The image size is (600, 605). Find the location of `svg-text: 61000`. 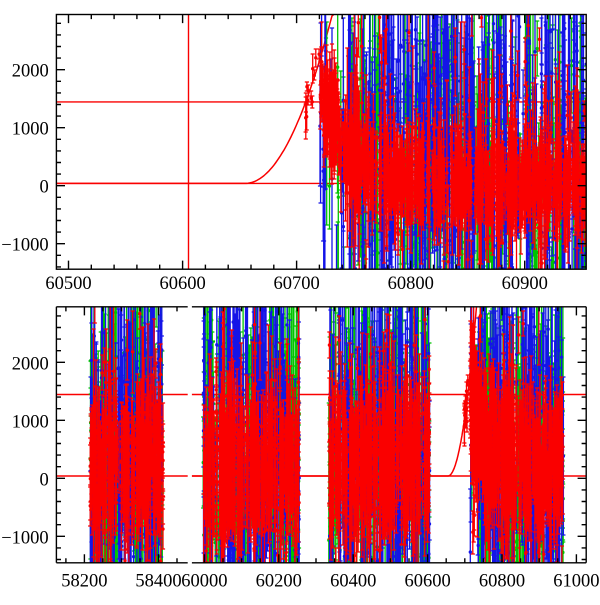

svg-text: 61000 is located at coordinates (576, 581).